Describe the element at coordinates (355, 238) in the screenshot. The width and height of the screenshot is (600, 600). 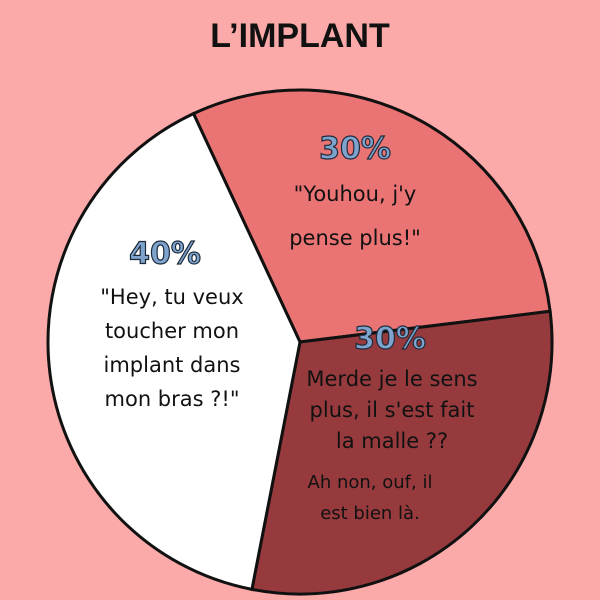
I see `slice-label: pense plus!"` at that location.